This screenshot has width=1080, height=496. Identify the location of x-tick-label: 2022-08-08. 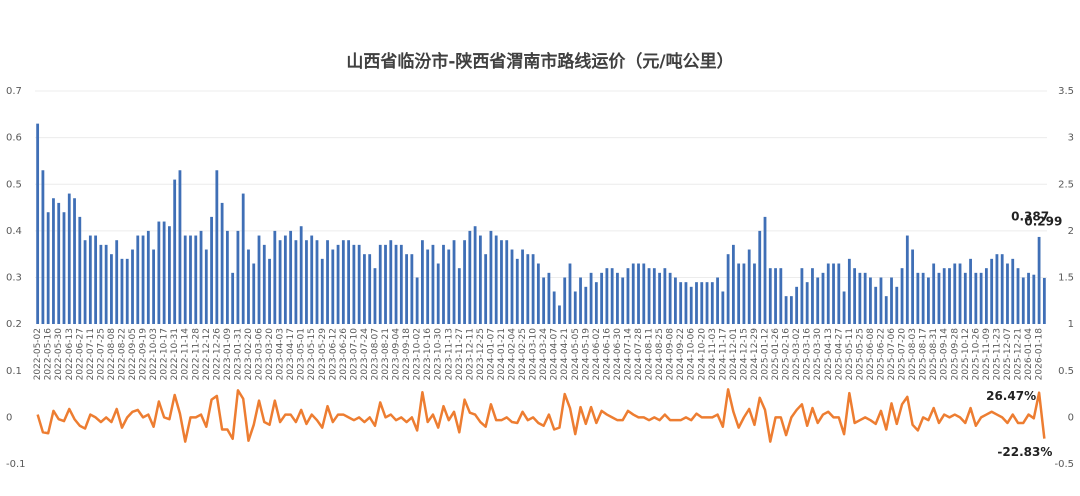
(112, 354).